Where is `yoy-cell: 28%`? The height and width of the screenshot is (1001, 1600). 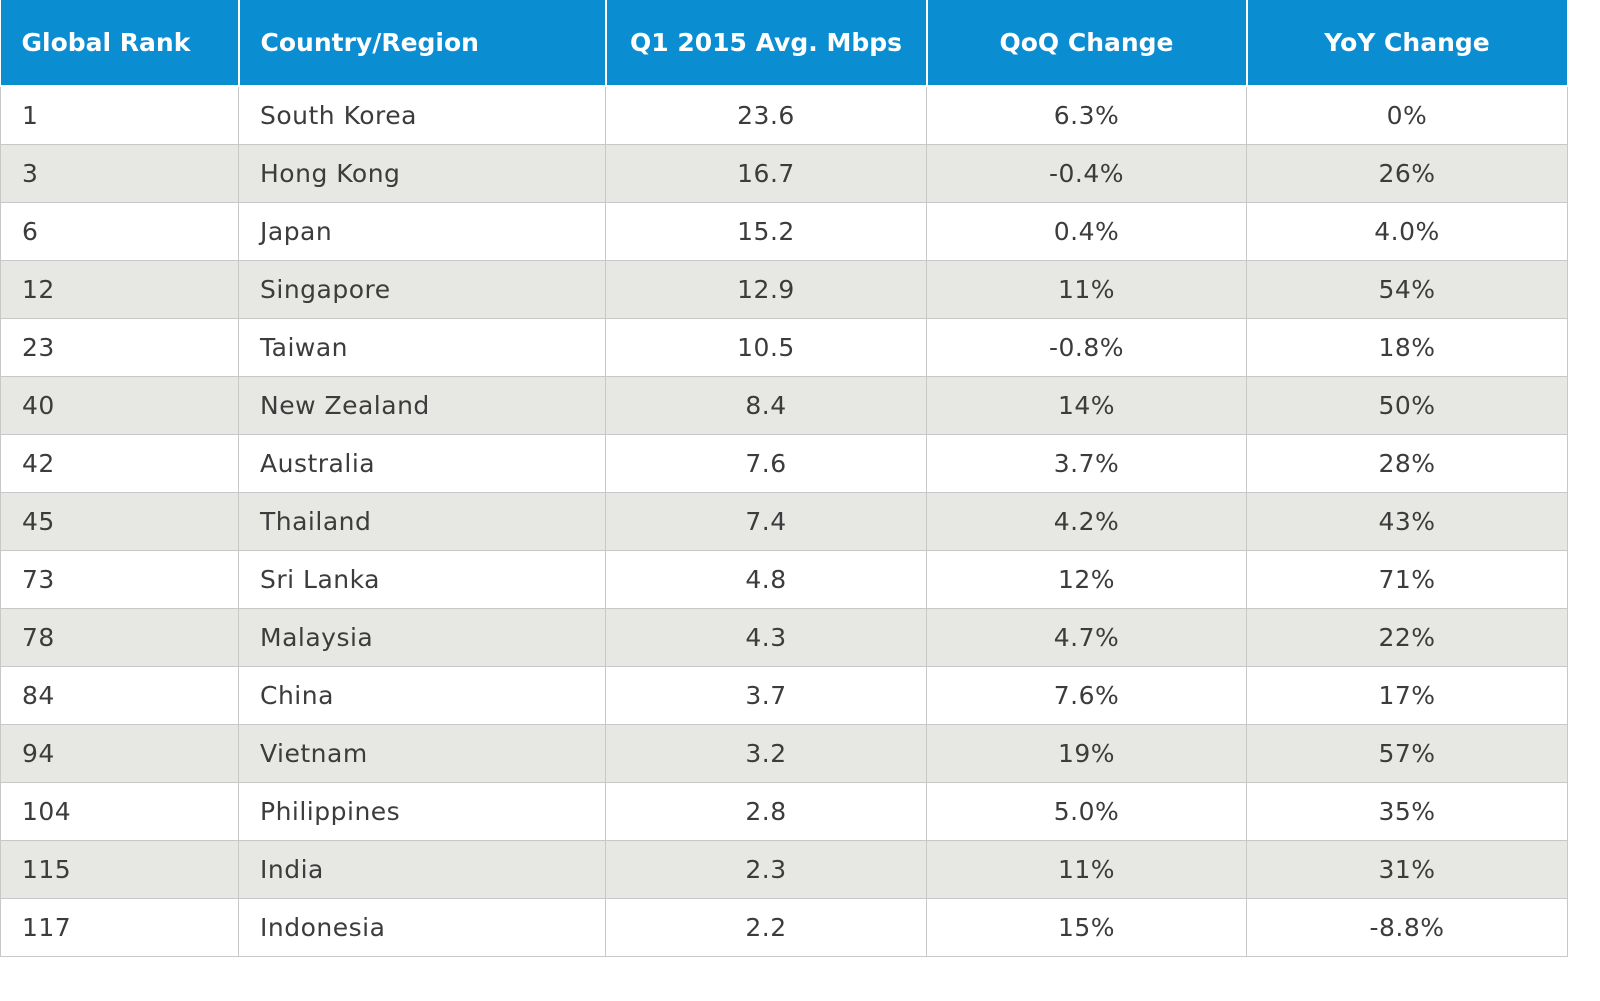 yoy-cell: 28% is located at coordinates (1407, 463).